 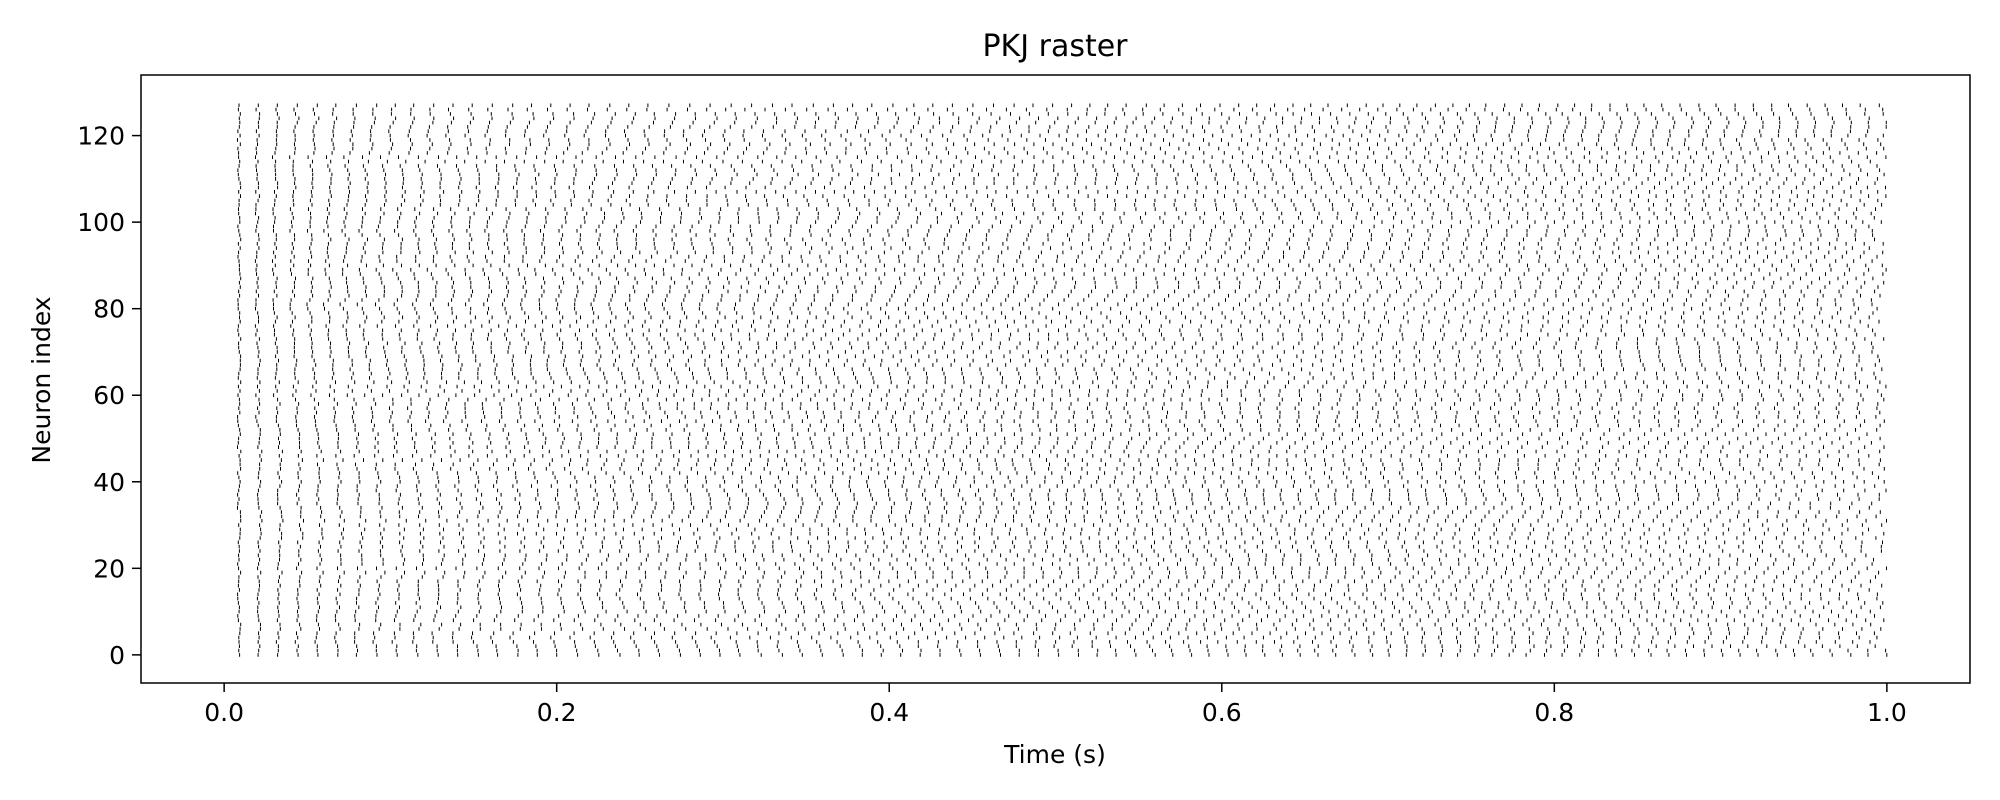 What do you see at coordinates (557, 712) in the screenshot?
I see `x-tick-label: 0.2` at bounding box center [557, 712].